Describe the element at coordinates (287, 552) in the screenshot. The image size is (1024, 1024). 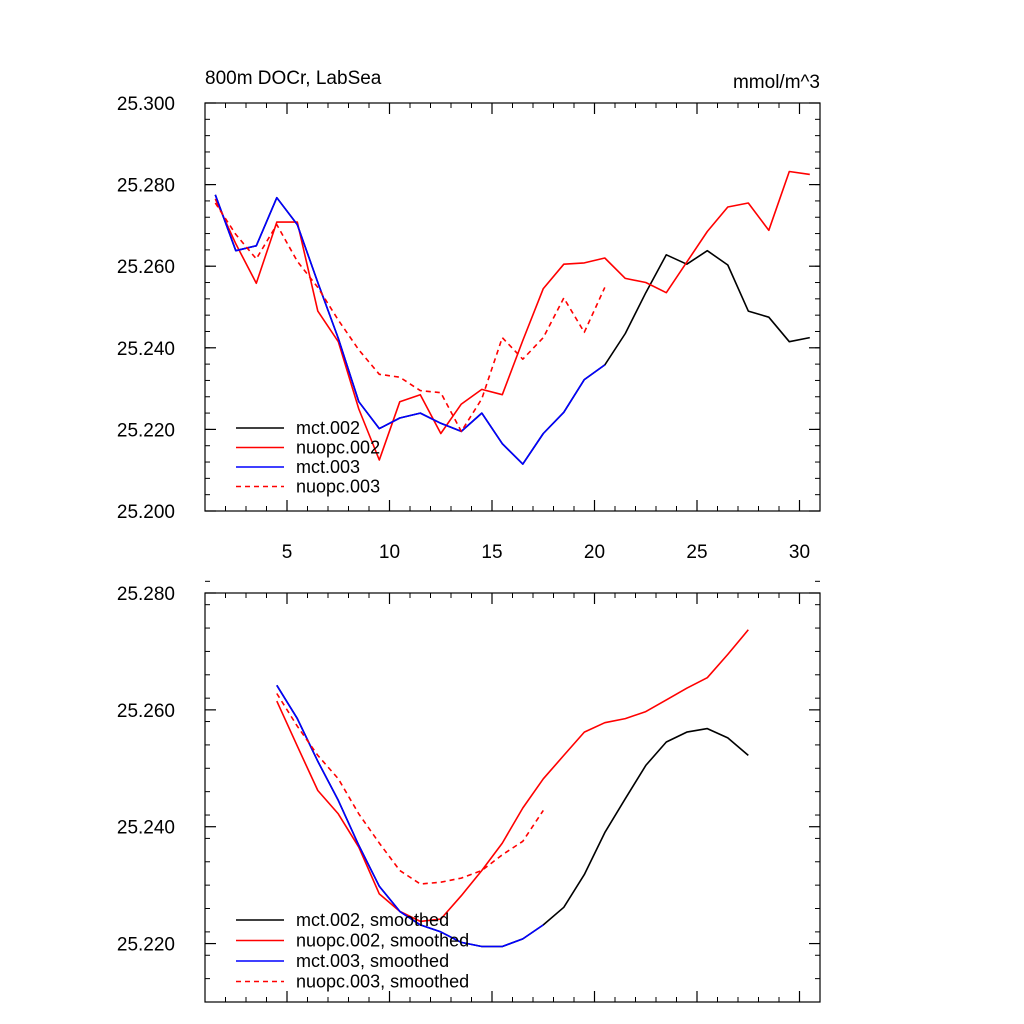
I see `x-tick-label: 5` at that location.